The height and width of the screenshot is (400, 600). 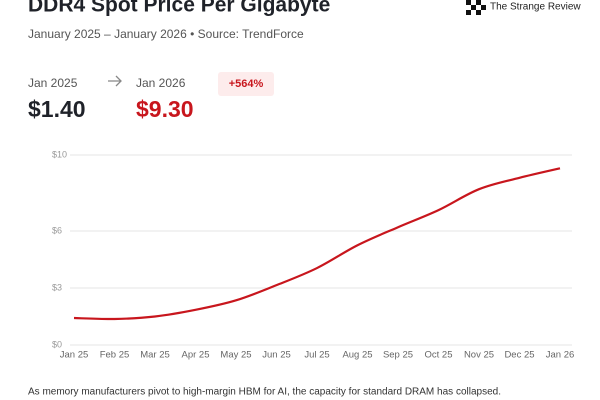 What do you see at coordinates (519, 355) in the screenshot?
I see `x-tick-label: Dec 25` at bounding box center [519, 355].